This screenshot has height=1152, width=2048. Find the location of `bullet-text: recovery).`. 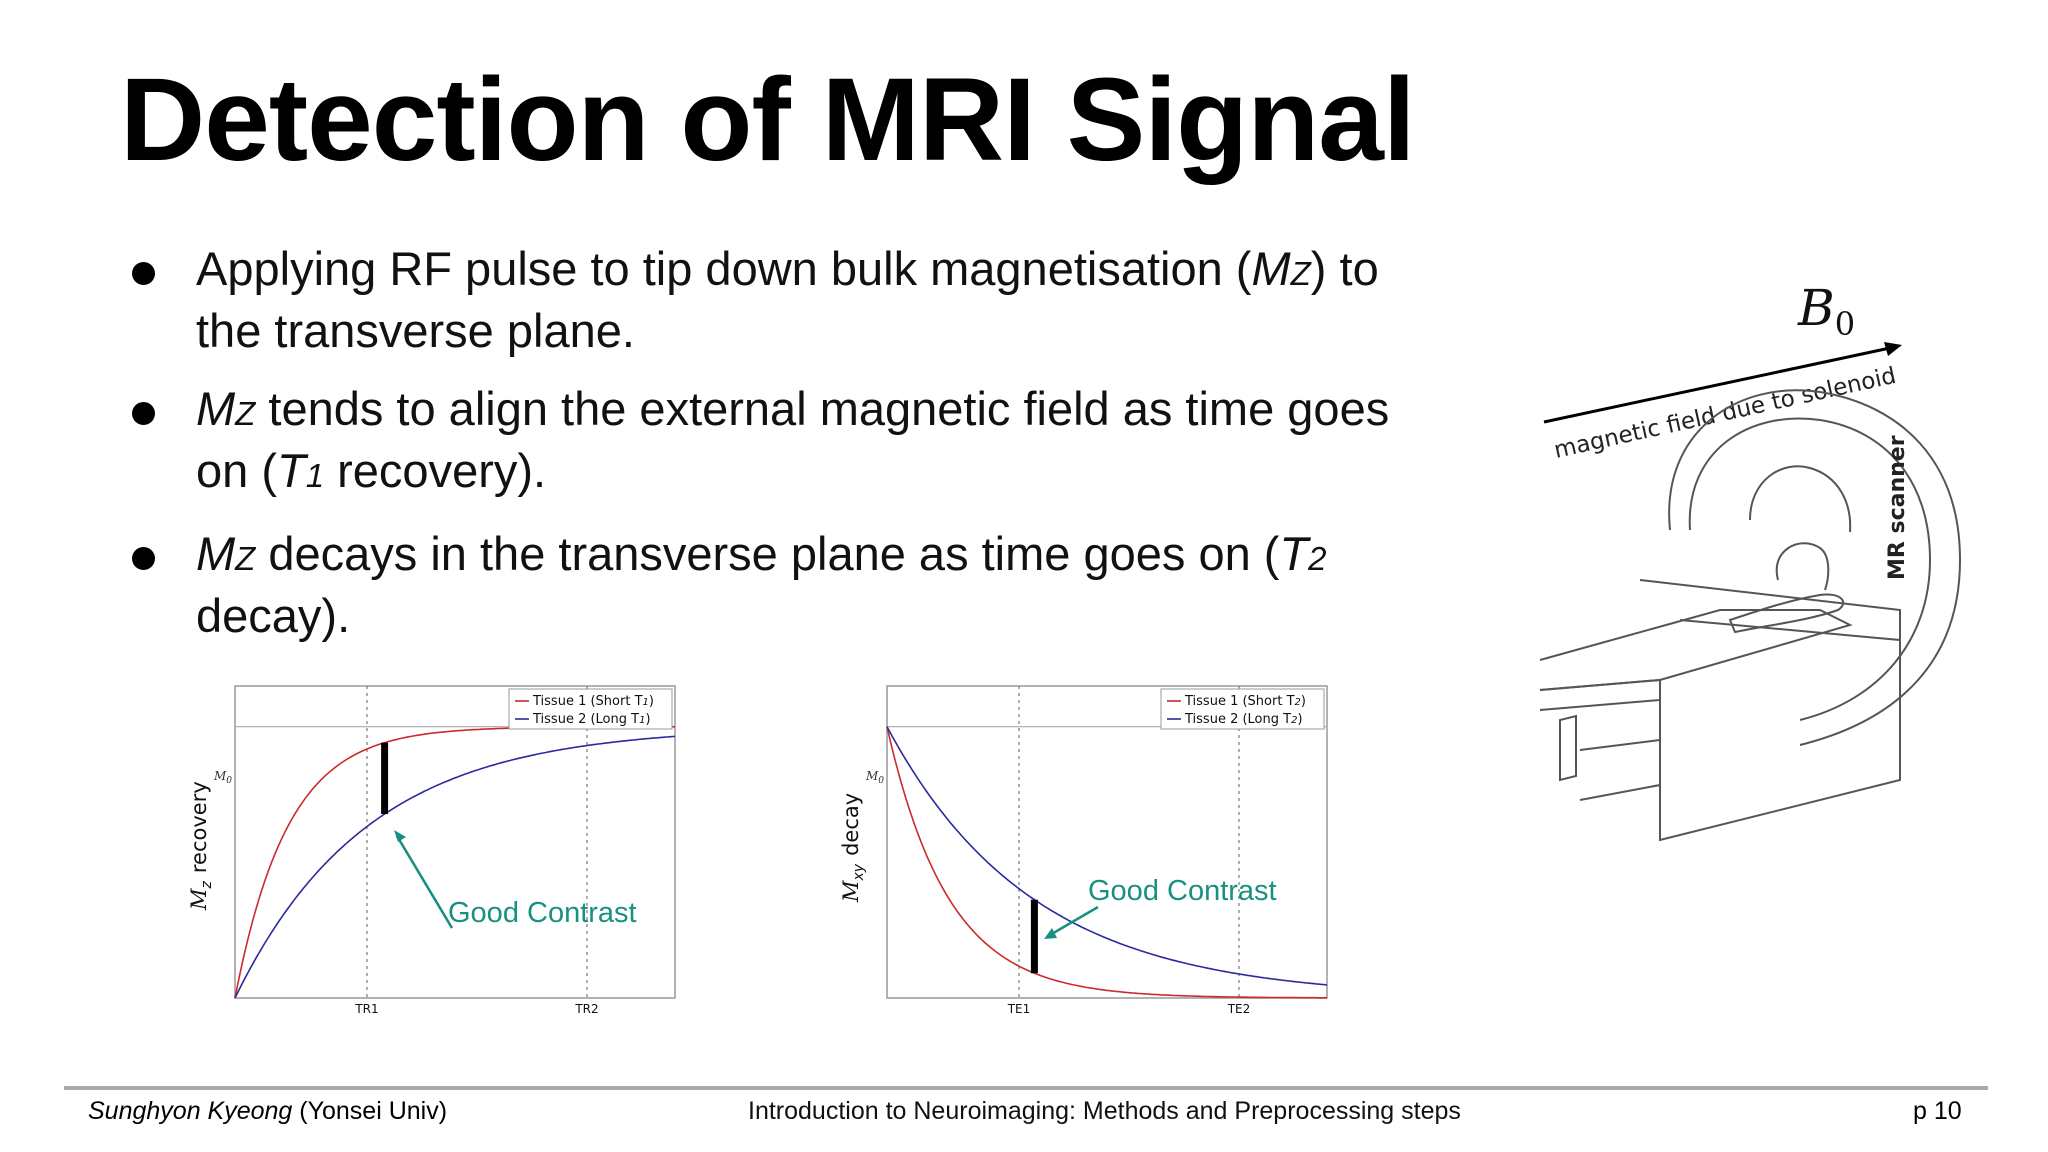

bullet-text: recovery). is located at coordinates (435, 470).